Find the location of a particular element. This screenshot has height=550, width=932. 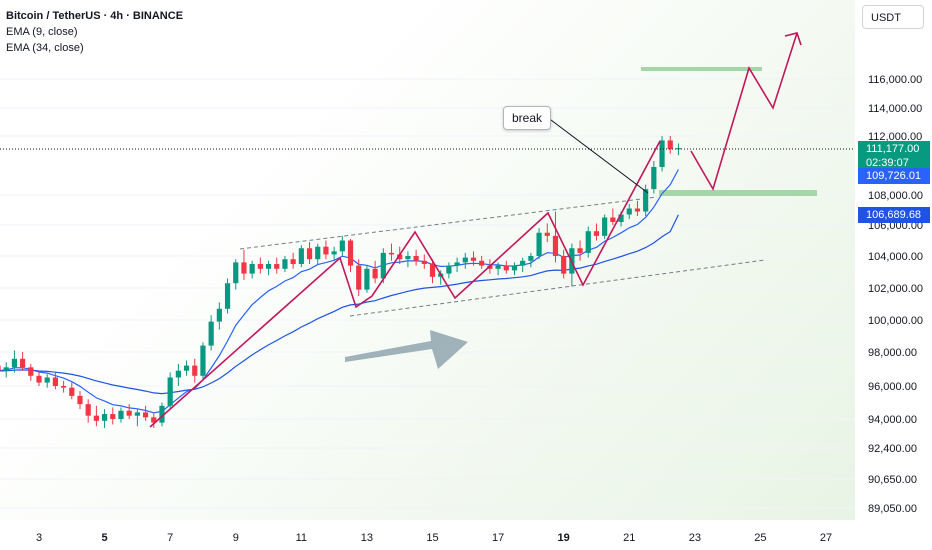

price-tick-label: 108,000.00 is located at coordinates (895, 196).